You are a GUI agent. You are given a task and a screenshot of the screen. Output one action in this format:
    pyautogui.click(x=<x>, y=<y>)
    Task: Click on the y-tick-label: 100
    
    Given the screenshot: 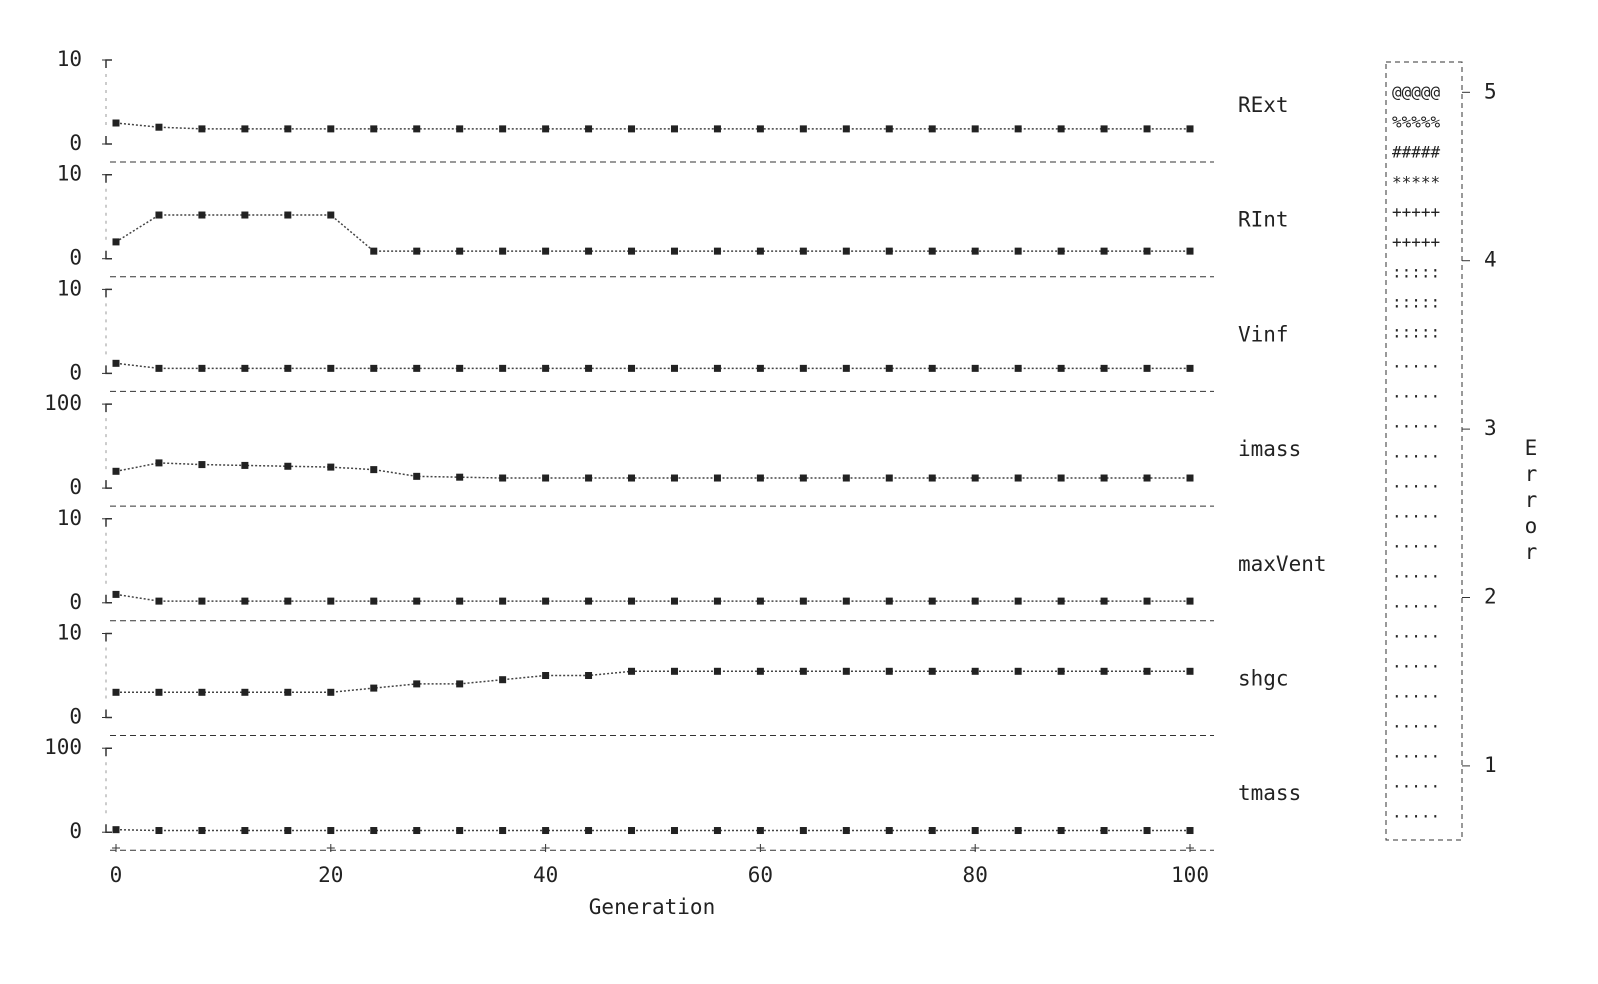 What is the action you would take?
    pyautogui.click(x=63, y=747)
    